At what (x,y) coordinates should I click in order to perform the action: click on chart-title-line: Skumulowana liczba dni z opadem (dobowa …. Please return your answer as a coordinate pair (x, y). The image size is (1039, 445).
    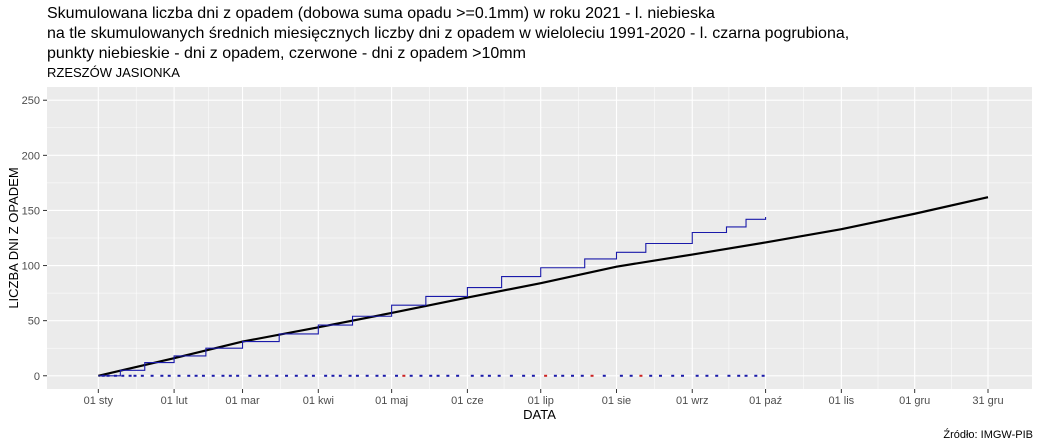
    Looking at the image, I should click on (381, 13).